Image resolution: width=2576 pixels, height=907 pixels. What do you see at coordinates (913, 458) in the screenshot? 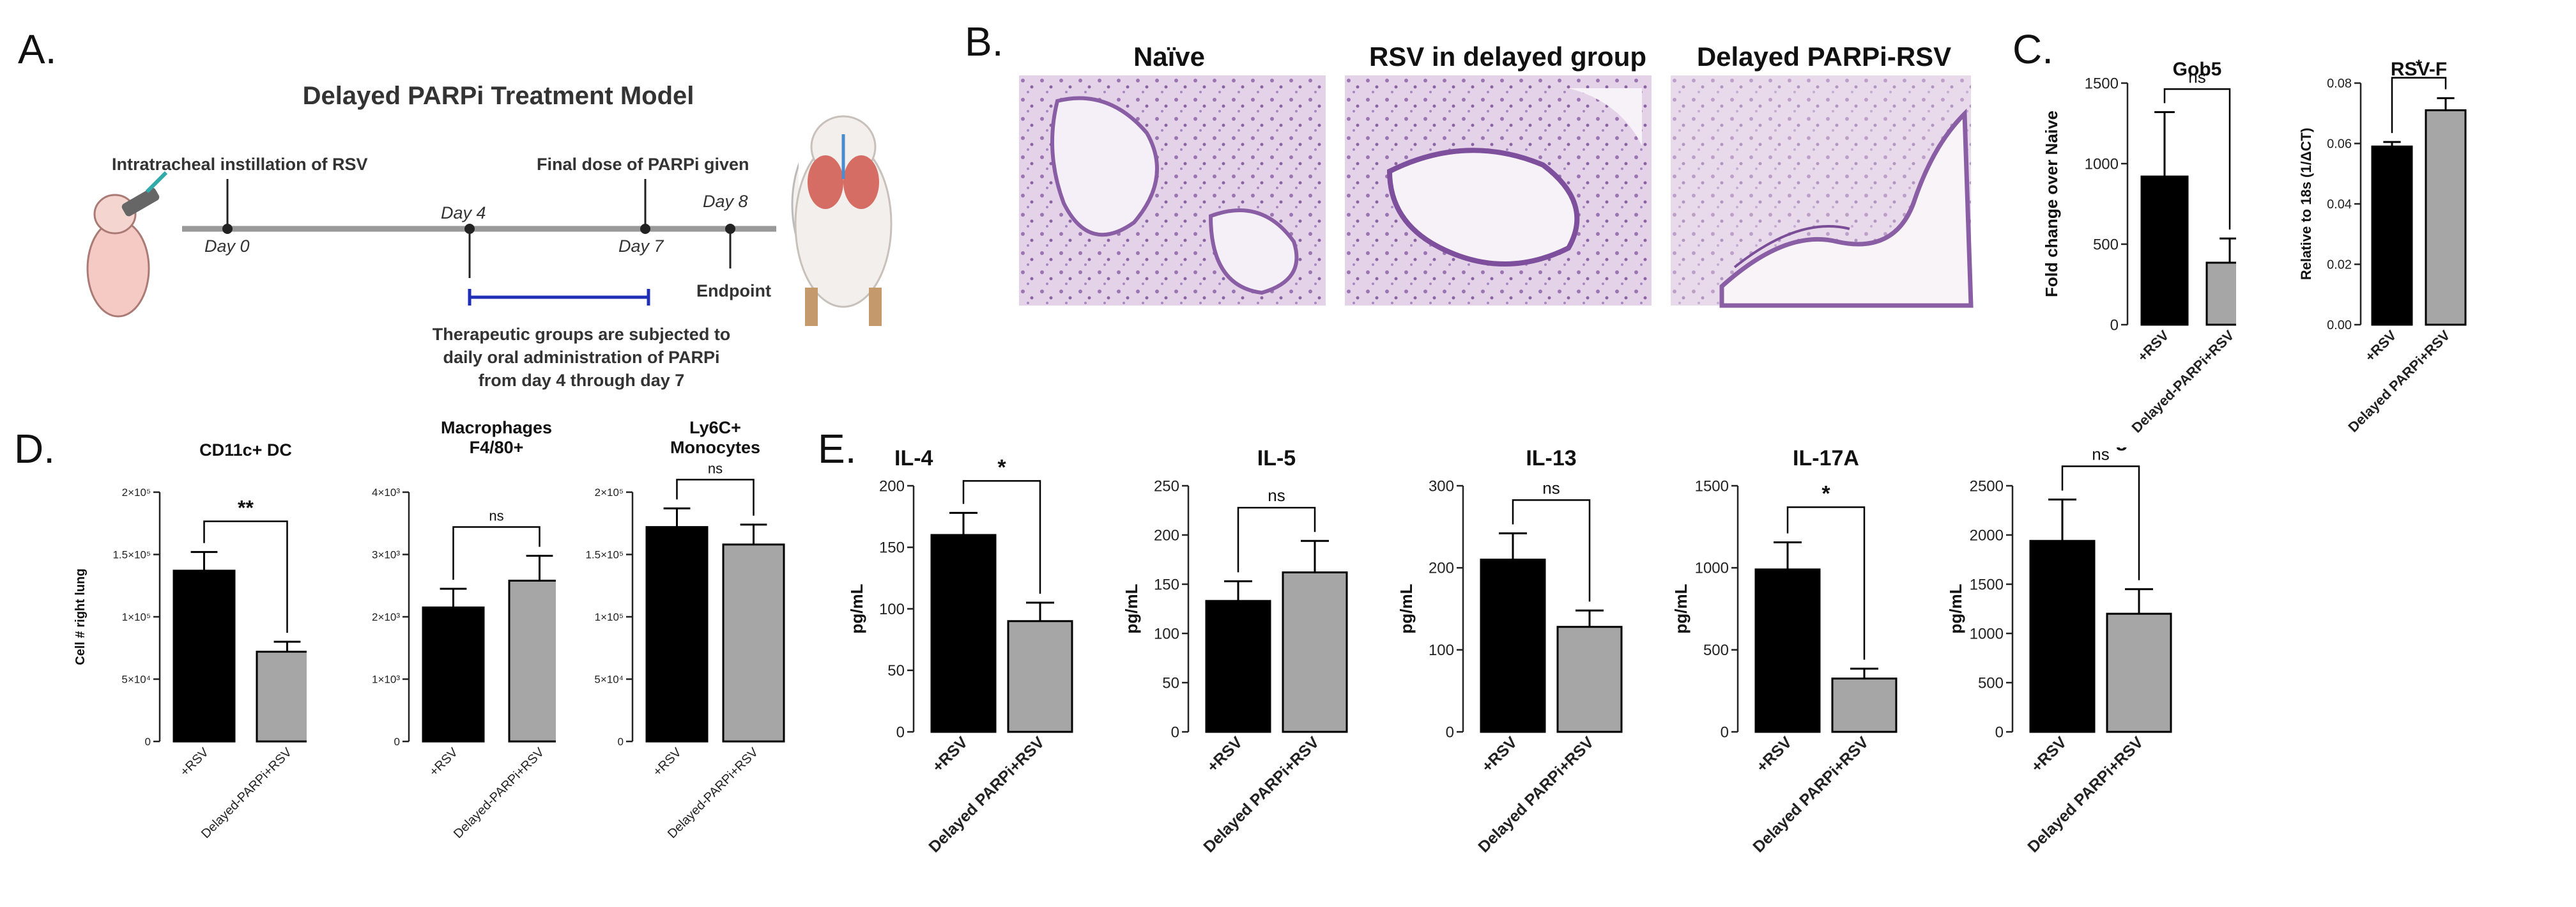
I see `chart-title: IL-4` at bounding box center [913, 458].